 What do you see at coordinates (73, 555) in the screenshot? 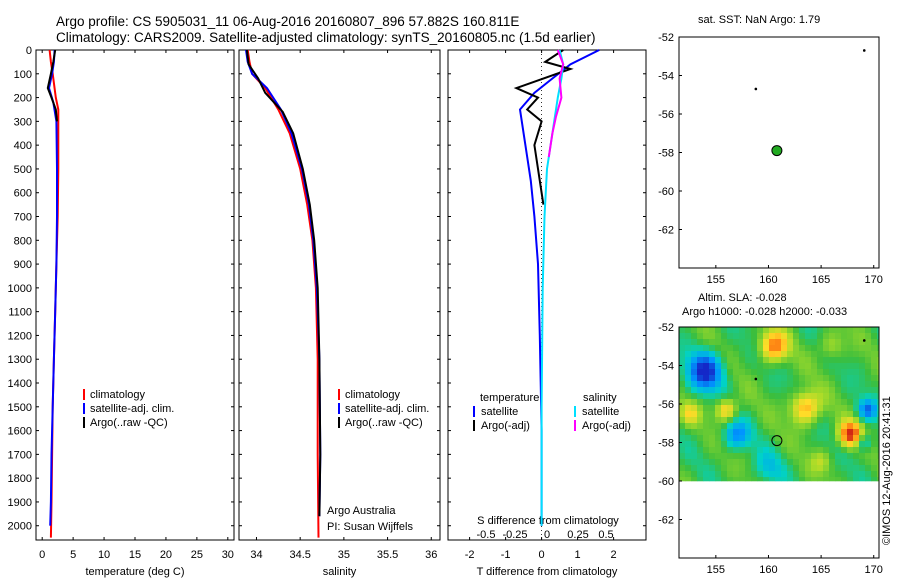
I see `x-tick-label: 5` at bounding box center [73, 555].